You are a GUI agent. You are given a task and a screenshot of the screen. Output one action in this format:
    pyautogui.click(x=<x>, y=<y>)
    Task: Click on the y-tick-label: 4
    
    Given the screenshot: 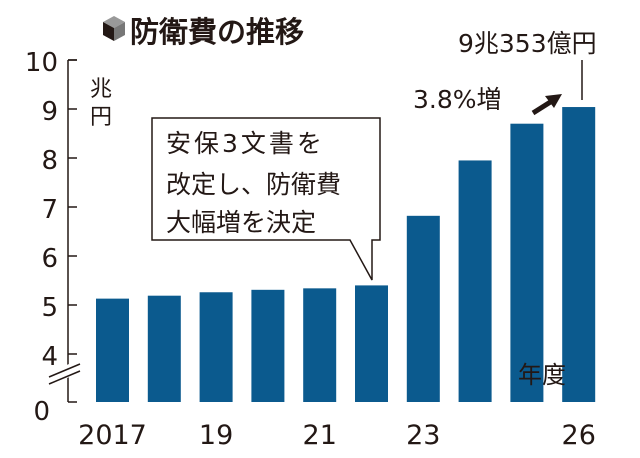 What is the action you would take?
    pyautogui.click(x=49, y=357)
    